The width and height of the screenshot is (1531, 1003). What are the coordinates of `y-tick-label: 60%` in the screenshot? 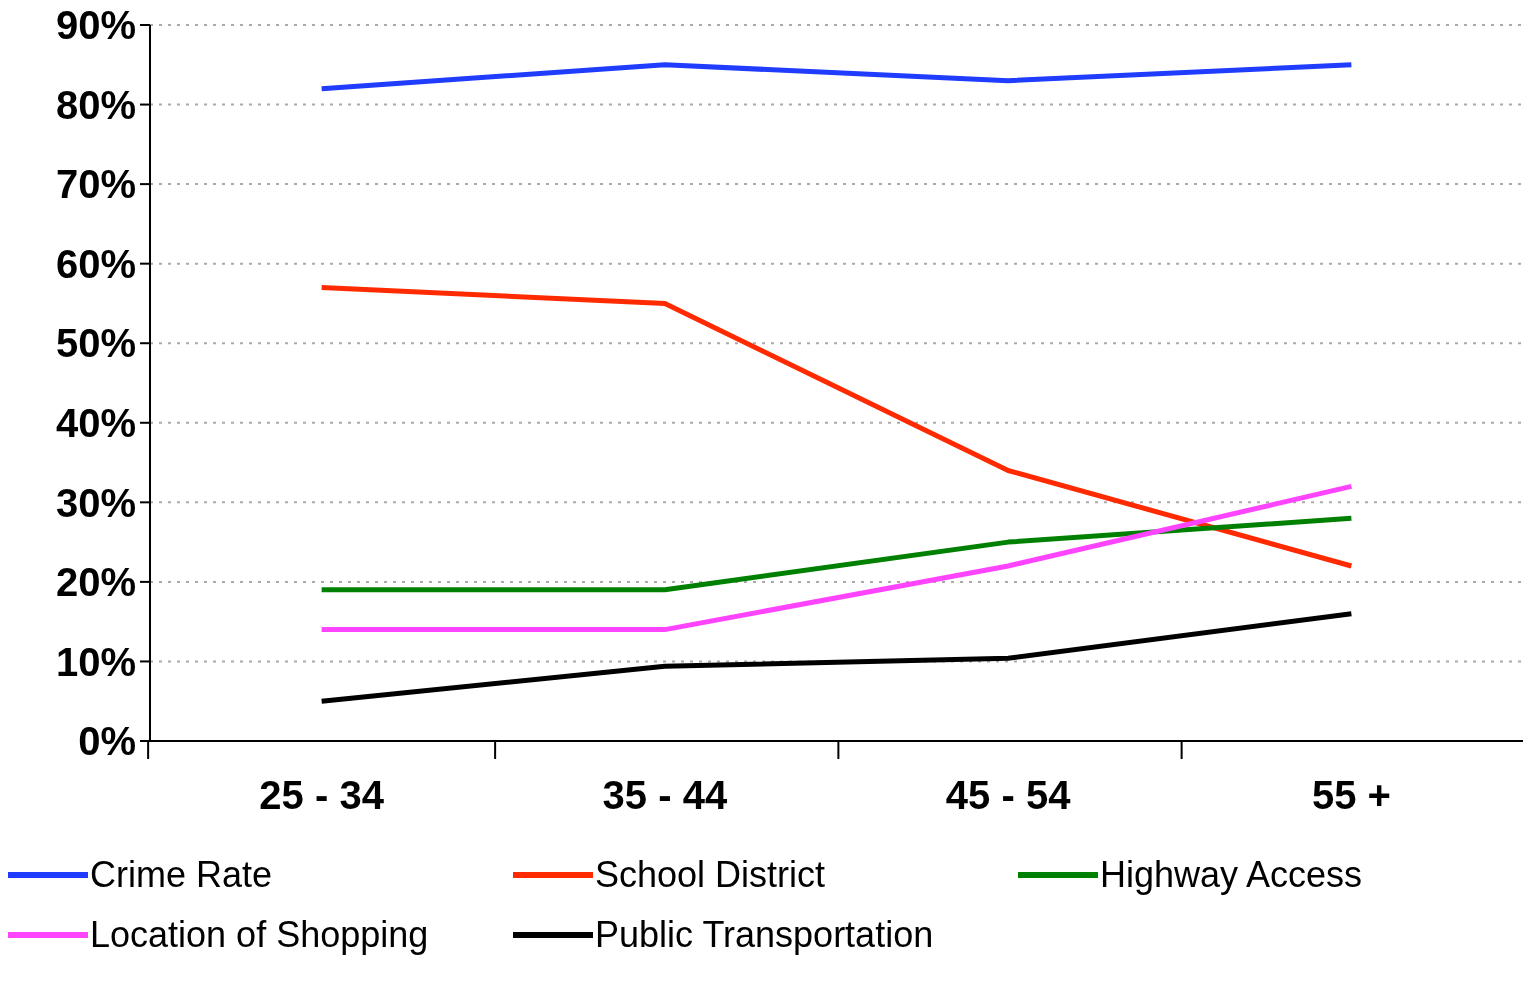 It's located at (95, 263).